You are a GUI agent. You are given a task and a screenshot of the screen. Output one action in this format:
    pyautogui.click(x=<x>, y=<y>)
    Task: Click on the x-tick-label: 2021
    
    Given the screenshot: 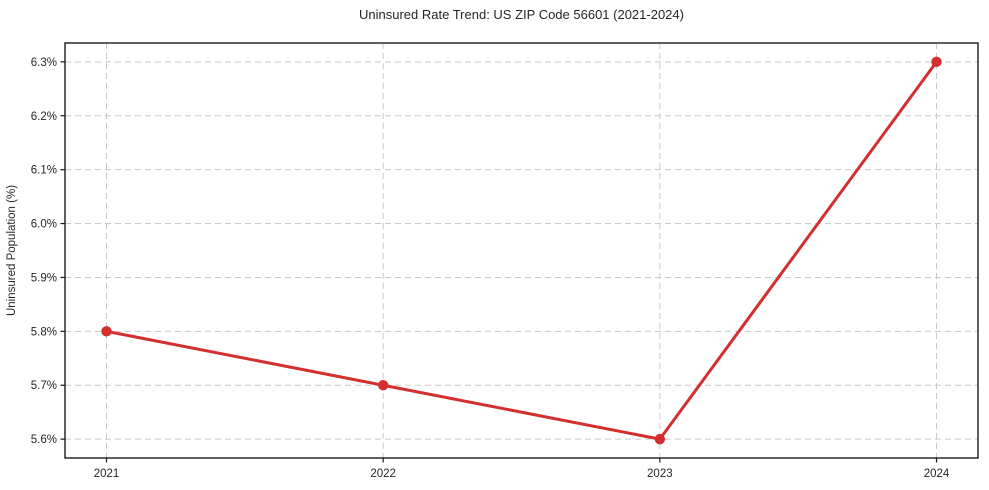 What is the action you would take?
    pyautogui.click(x=107, y=474)
    